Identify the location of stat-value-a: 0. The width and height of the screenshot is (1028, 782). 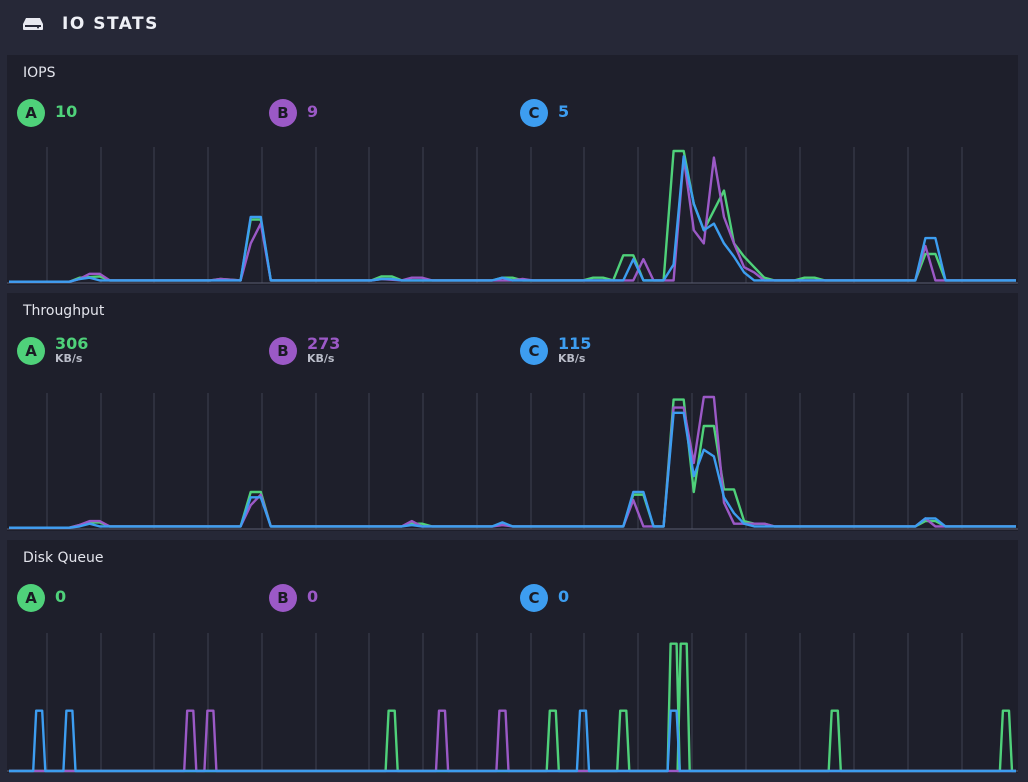
(61, 596).